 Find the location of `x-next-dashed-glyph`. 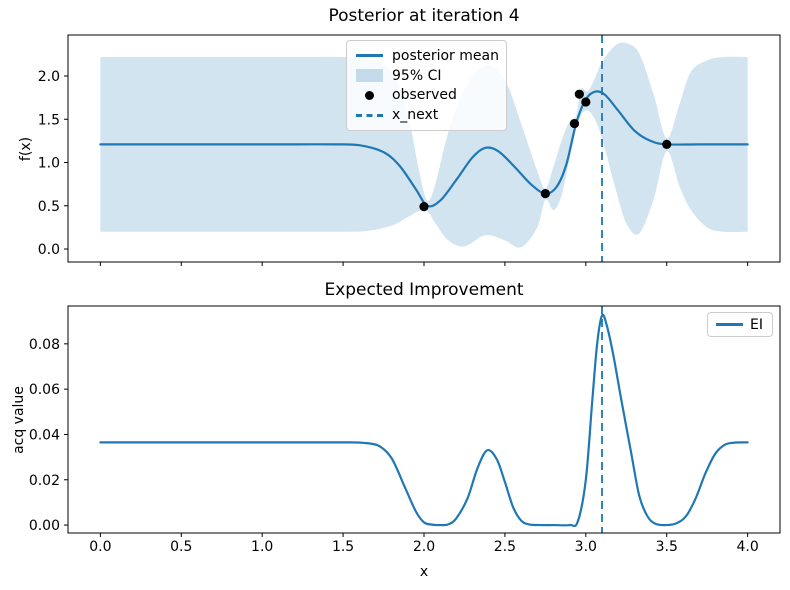

x-next-dashed-glyph is located at coordinates (369, 115).